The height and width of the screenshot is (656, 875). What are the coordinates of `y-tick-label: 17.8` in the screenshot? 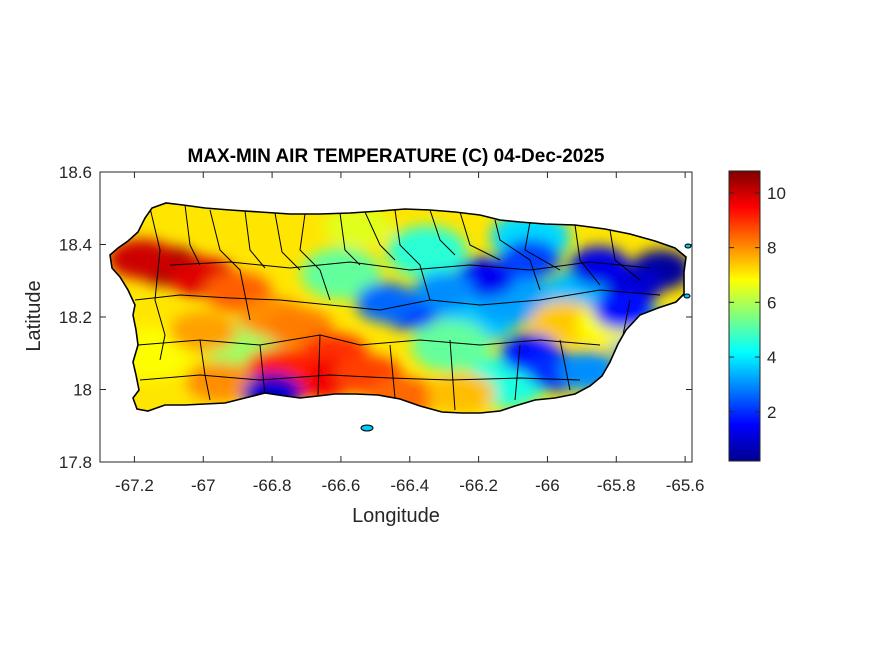 It's located at (75, 462).